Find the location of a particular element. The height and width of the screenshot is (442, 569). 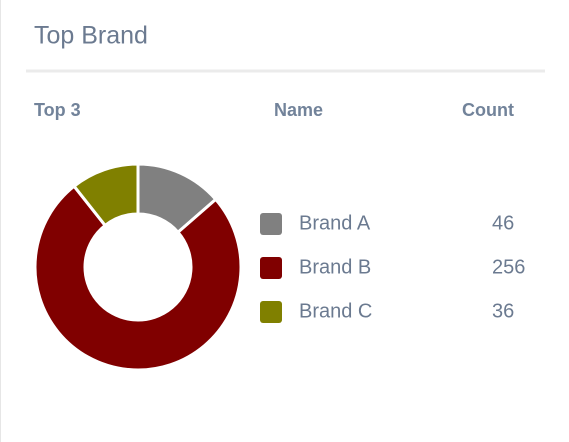

legend-label: Brand C is located at coordinates (335, 311).